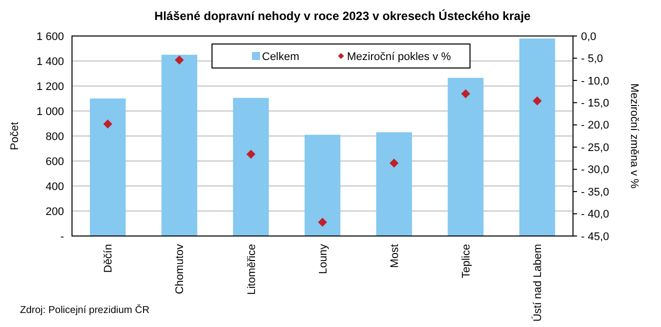  Describe the element at coordinates (595, 192) in the screenshot. I see `y2-tick-label: - 35,0` at that location.